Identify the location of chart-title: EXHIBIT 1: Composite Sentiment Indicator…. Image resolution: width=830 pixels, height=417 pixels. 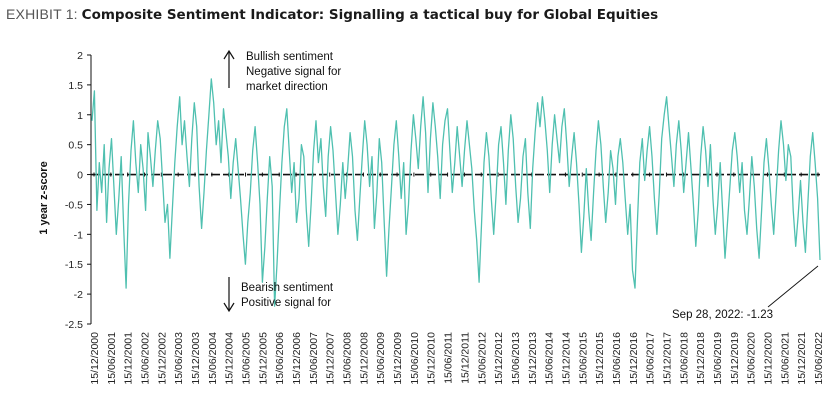
(332, 14).